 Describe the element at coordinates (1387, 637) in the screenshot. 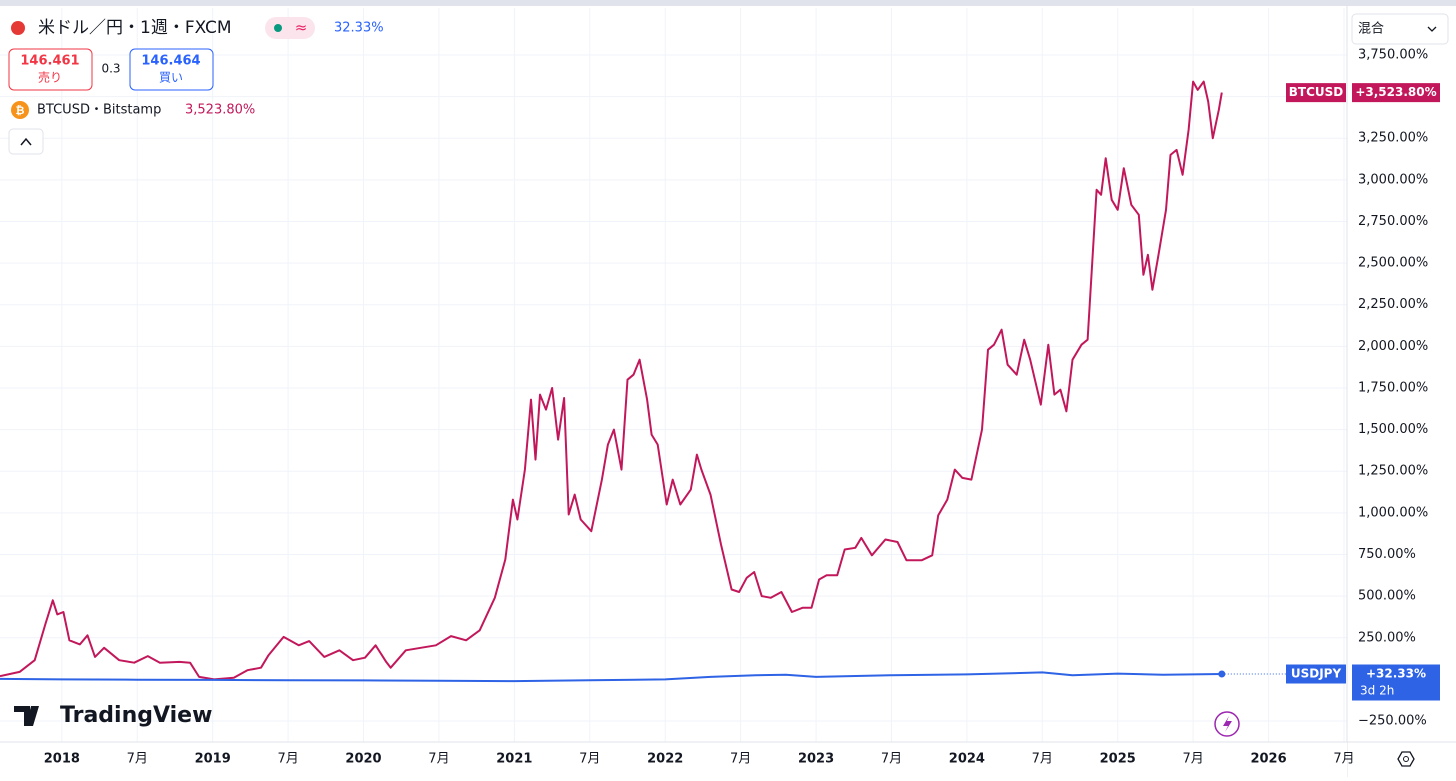

I see `y-tick-label: 250.00%` at that location.